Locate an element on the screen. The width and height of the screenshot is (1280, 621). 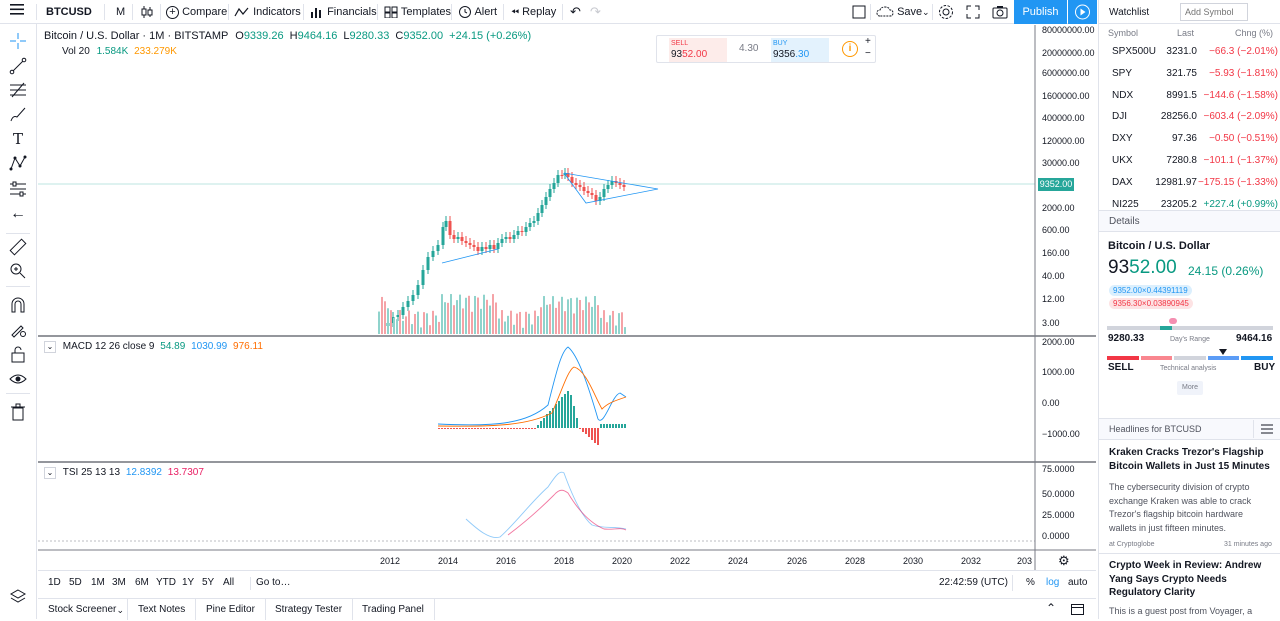
redo-icon: ↷ is located at coordinates (595, 11).